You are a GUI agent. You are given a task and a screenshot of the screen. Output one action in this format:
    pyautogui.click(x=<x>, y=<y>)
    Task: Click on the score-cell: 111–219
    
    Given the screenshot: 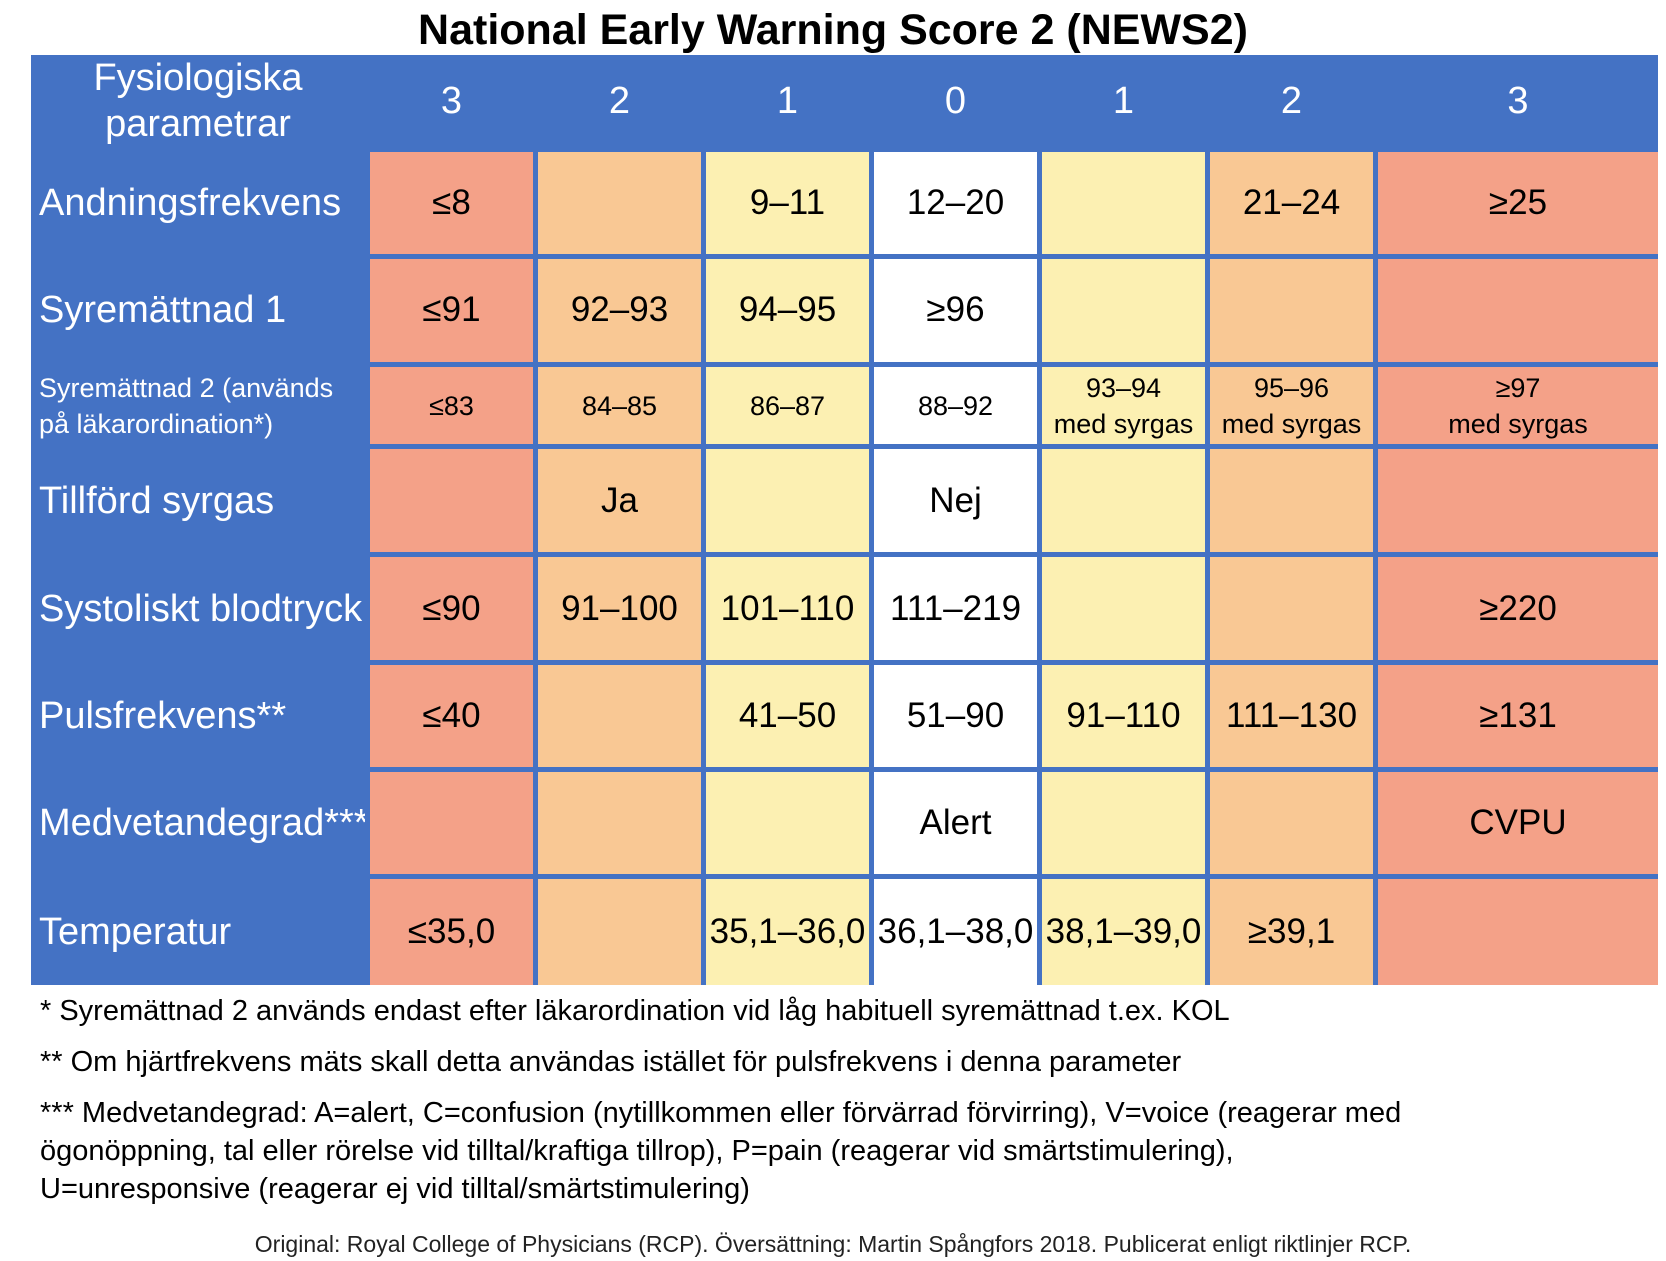 What is the action you would take?
    pyautogui.click(x=958, y=611)
    